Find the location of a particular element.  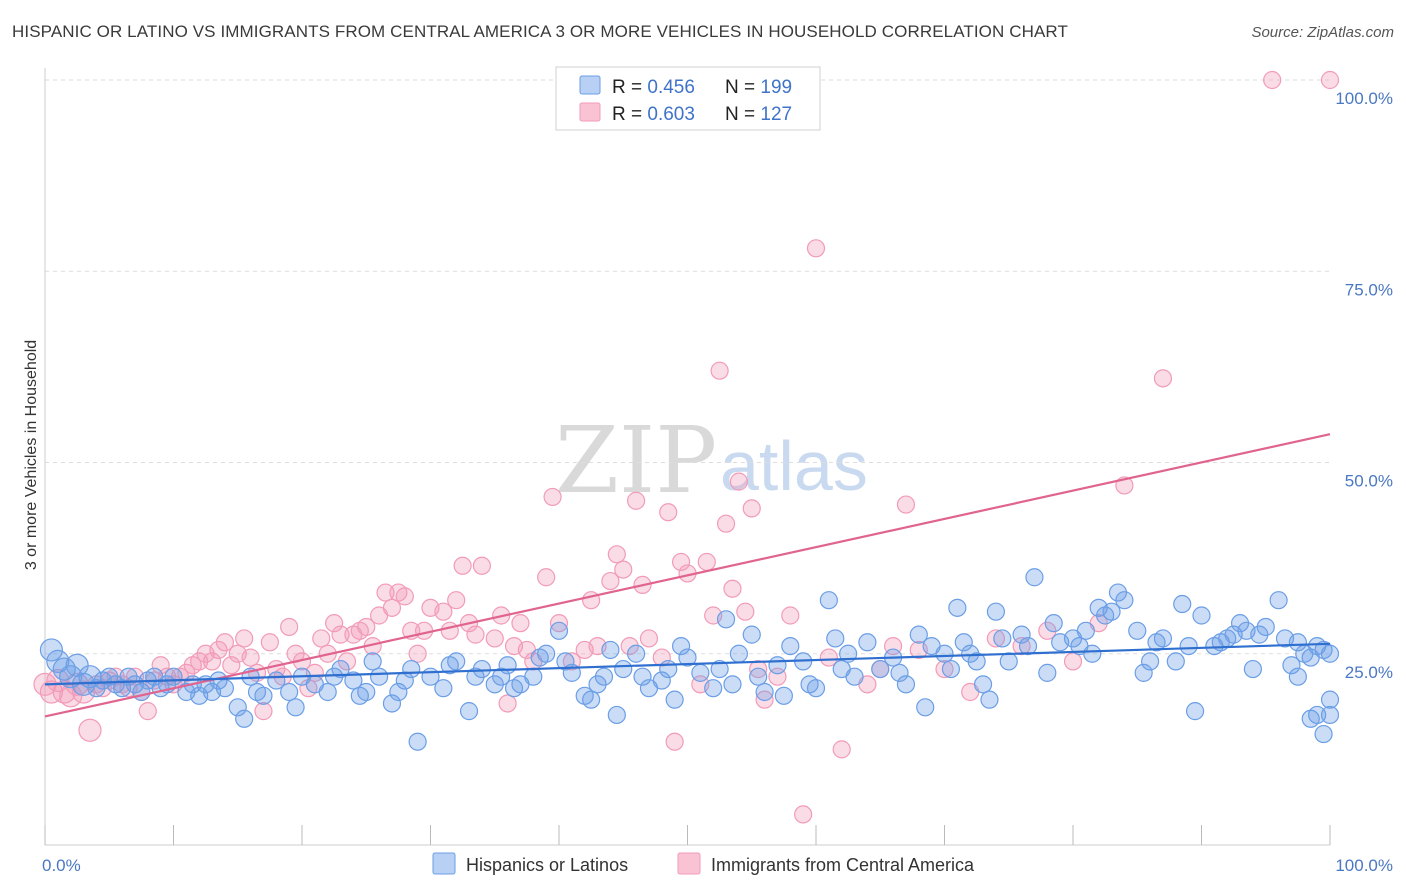

watermark-atlas: atlas is located at coordinates (794, 466).